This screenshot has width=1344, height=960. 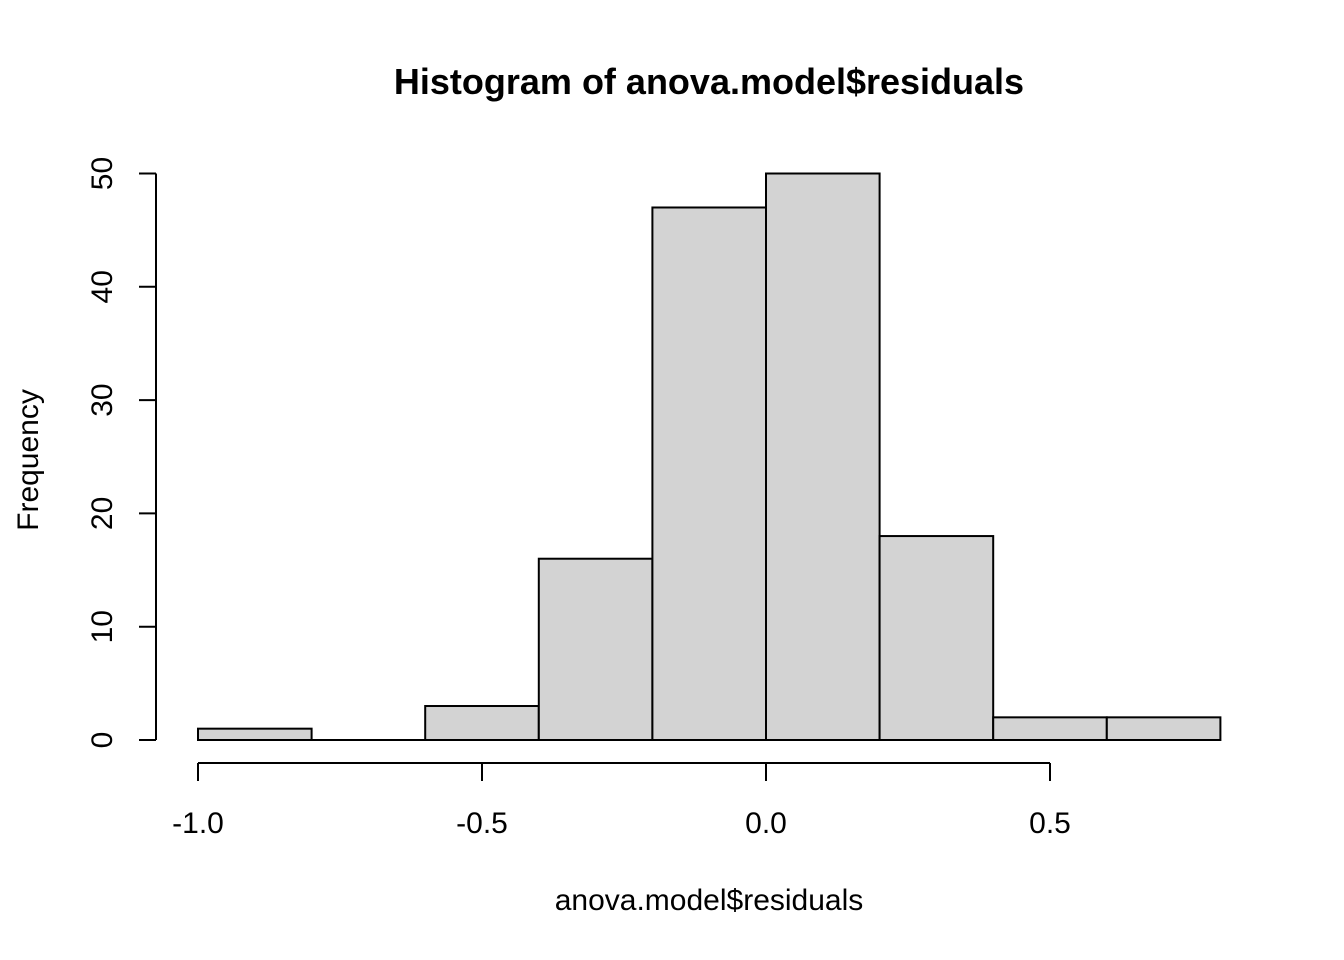 I want to click on y-tick-label: 40, so click(x=102, y=286).